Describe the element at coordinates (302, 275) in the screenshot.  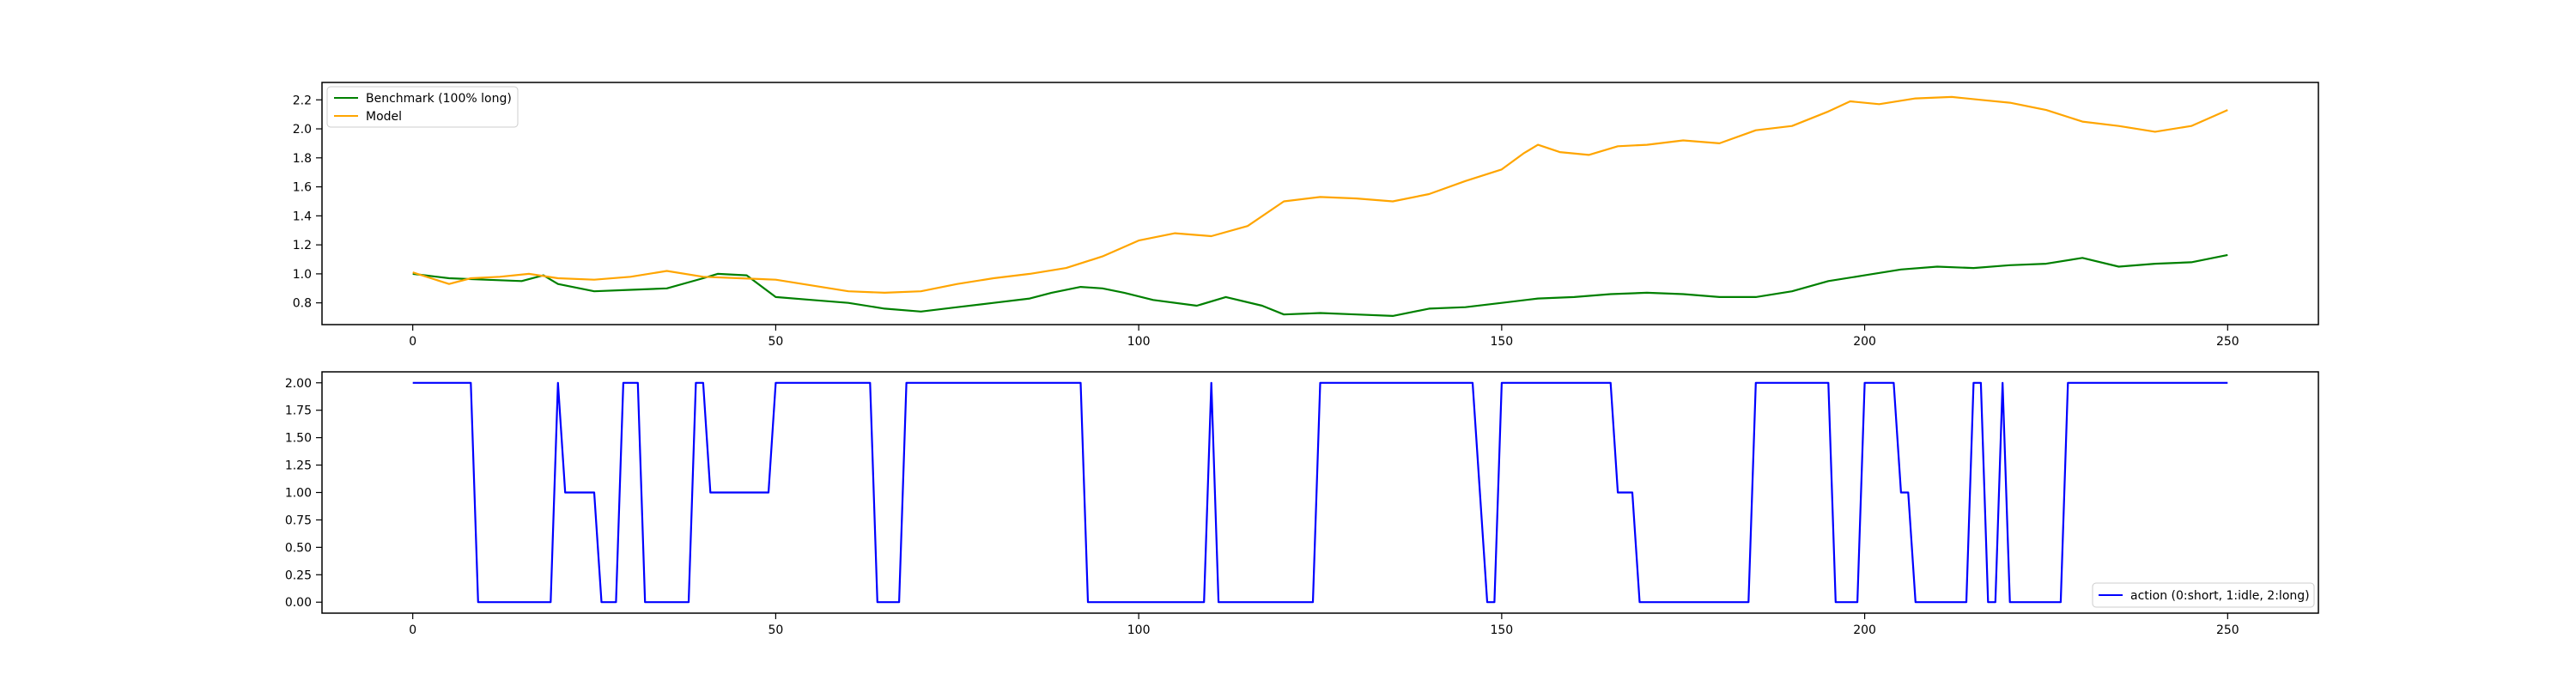
I see `y-tick-label: 1.0` at that location.